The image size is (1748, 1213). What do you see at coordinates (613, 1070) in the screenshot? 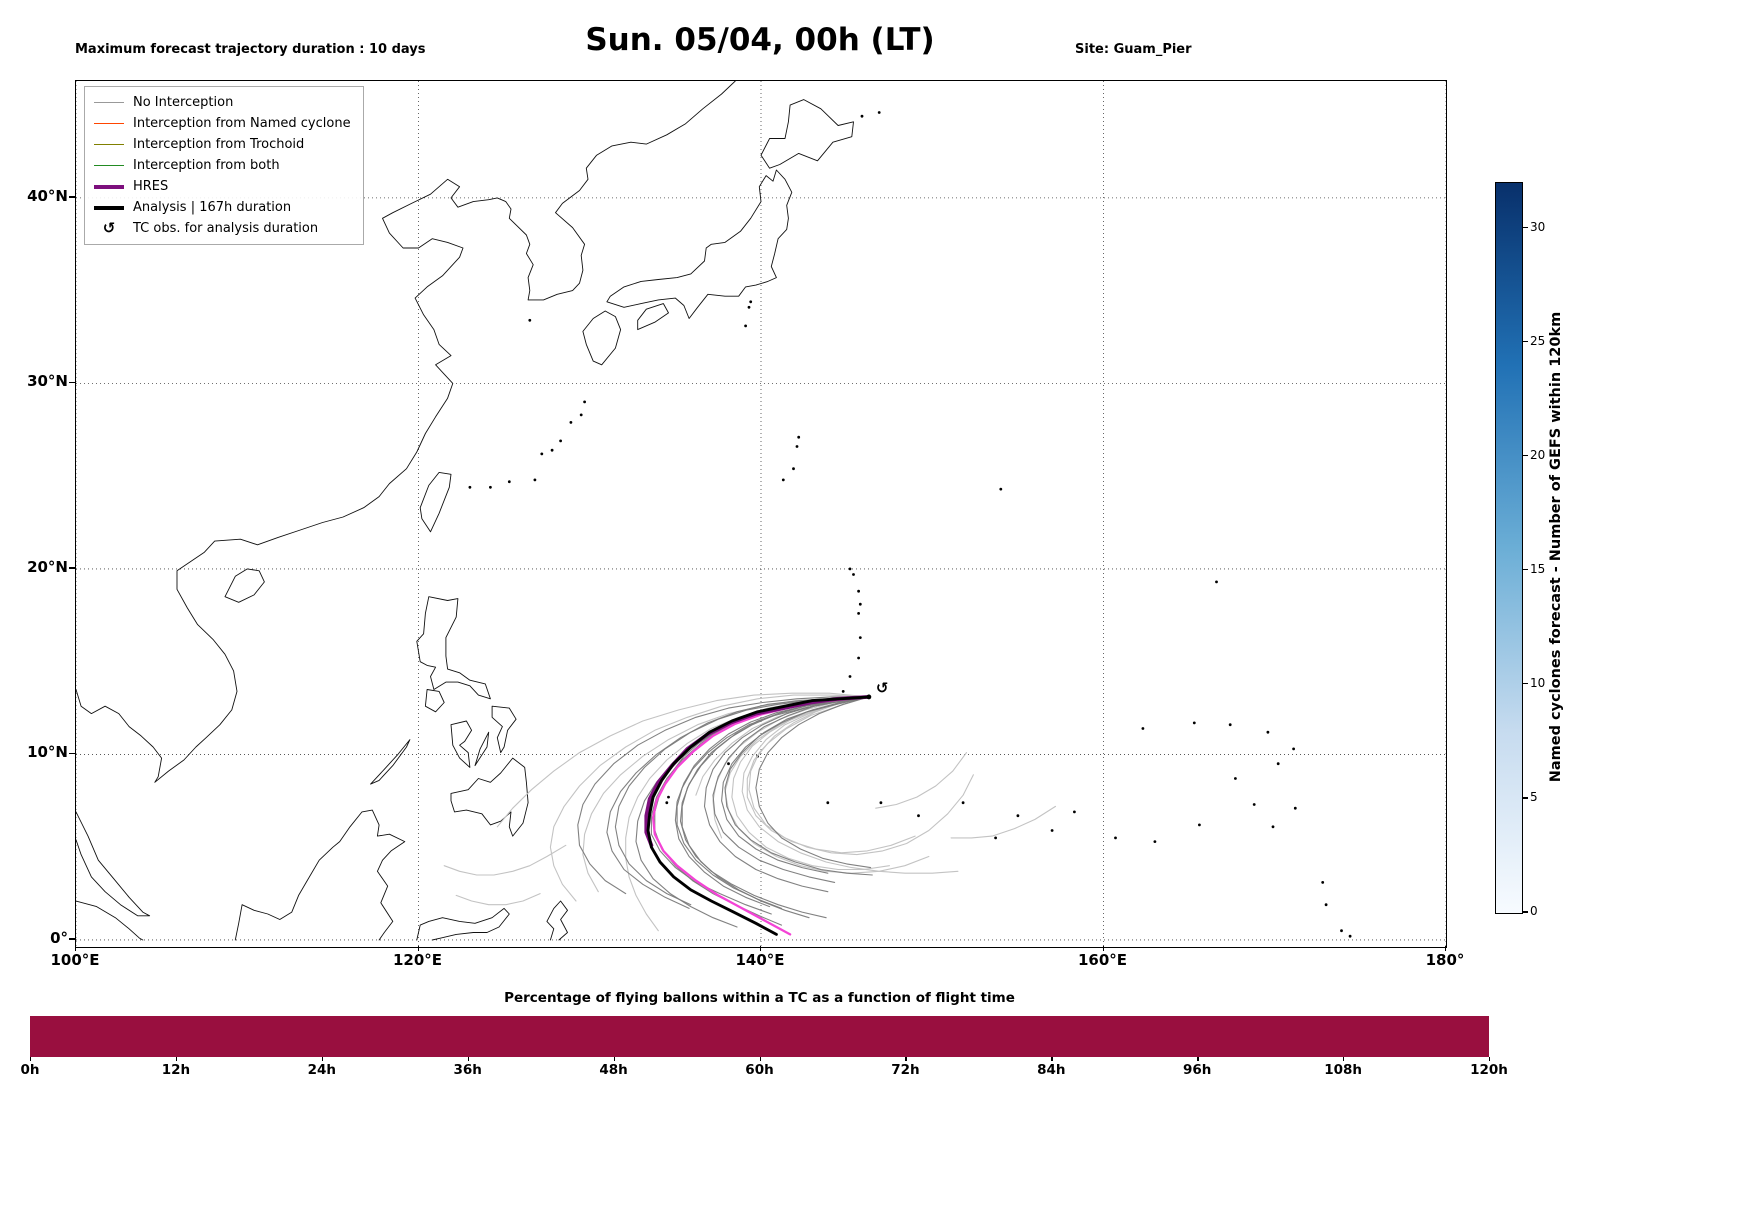
I see `bottom-x-tick-label: 48h` at bounding box center [613, 1070].